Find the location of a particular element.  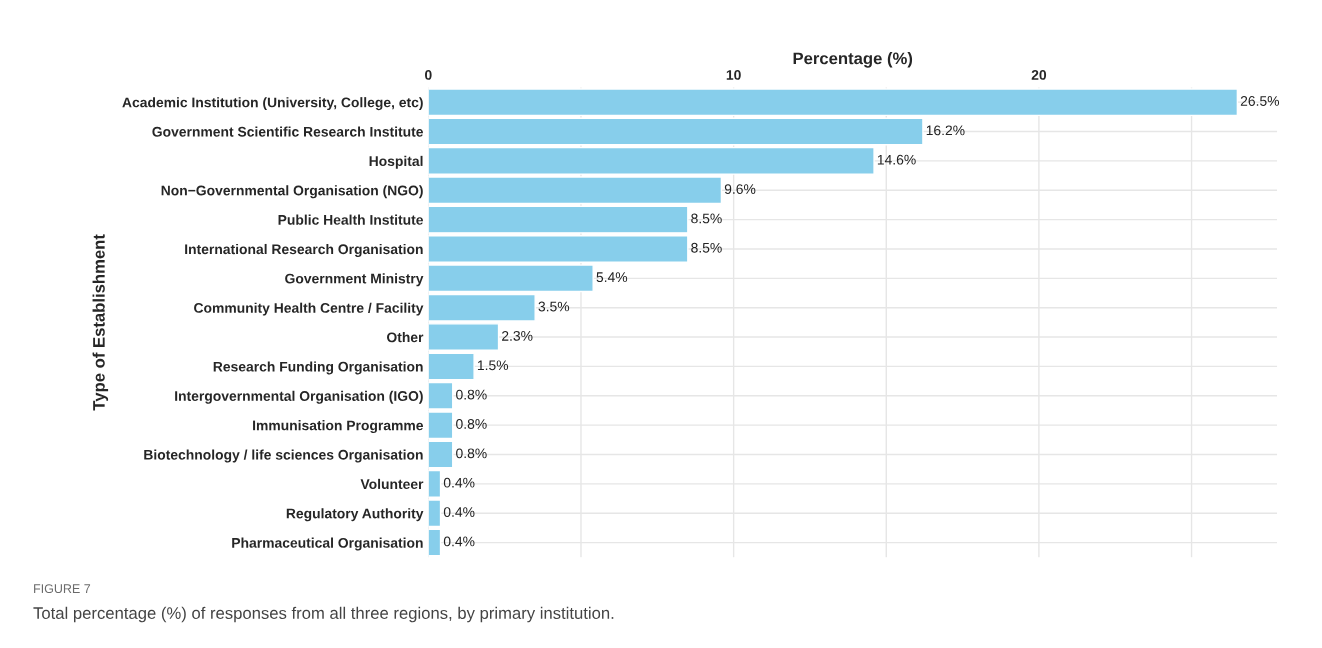

x-tick-label: 10 is located at coordinates (733, 75).